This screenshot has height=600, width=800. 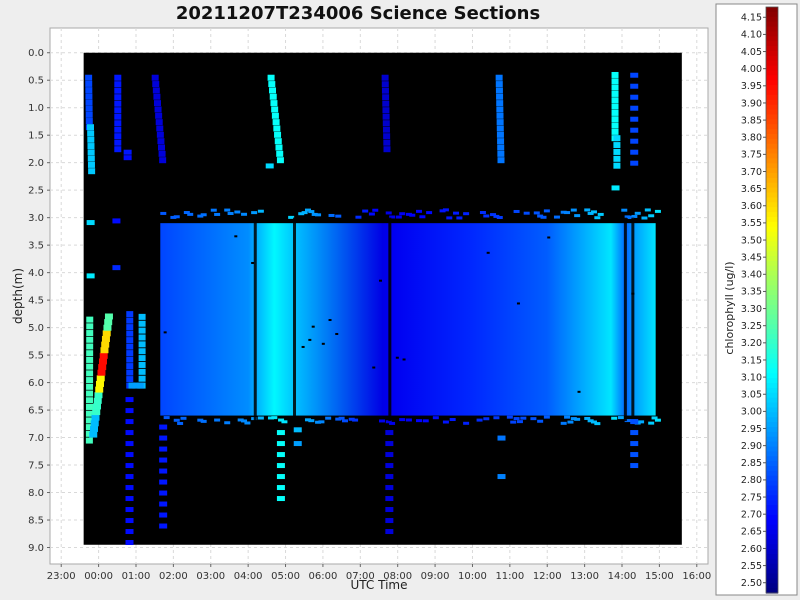 I want to click on x-tick-label: 07:00, so click(x=360, y=576).